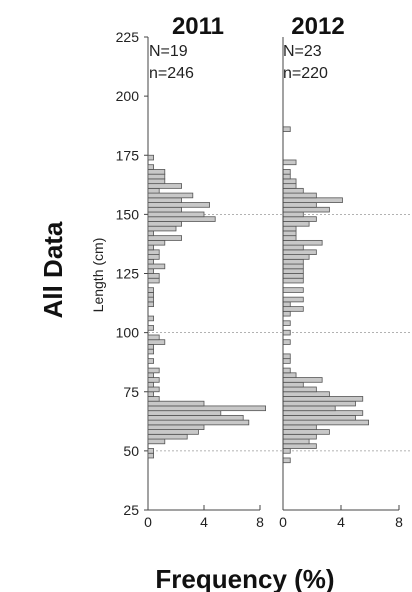 The image size is (412, 592). I want to click on x-axis-label: Frequency (%), so click(244, 578).